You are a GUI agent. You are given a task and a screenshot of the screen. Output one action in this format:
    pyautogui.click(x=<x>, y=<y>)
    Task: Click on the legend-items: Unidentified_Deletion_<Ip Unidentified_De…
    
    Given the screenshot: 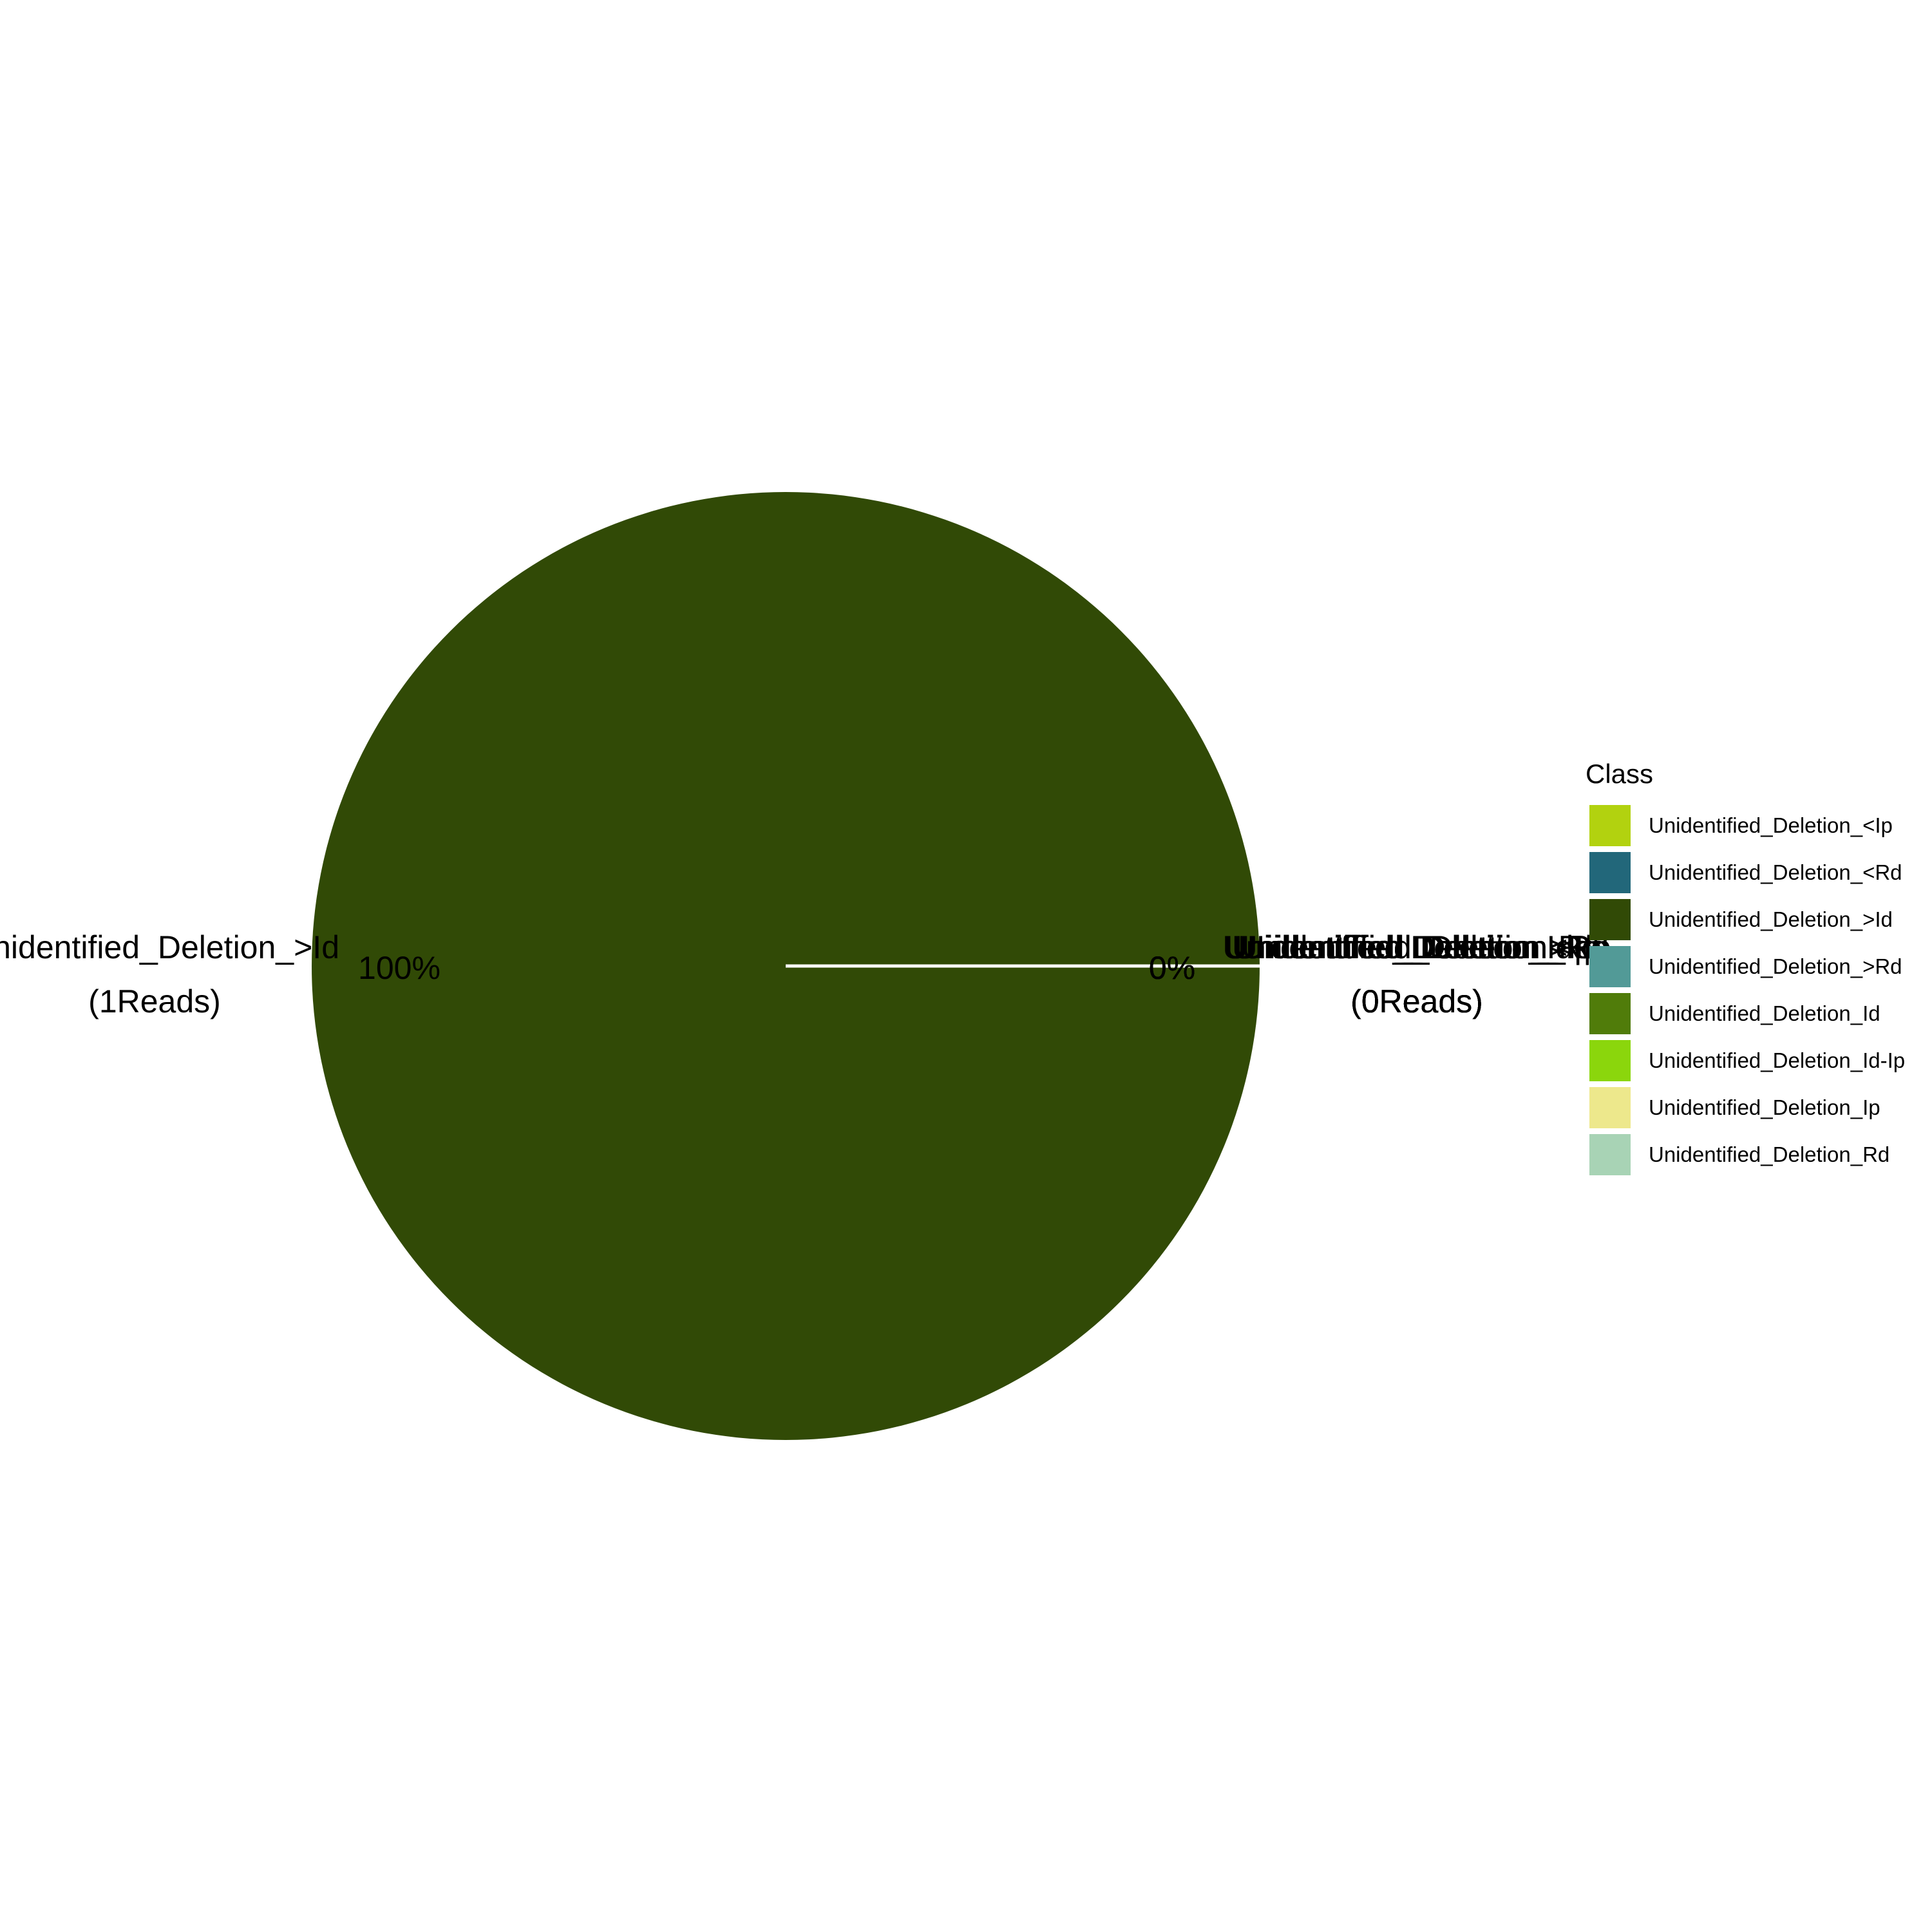 What is the action you would take?
    pyautogui.click(x=1747, y=990)
    